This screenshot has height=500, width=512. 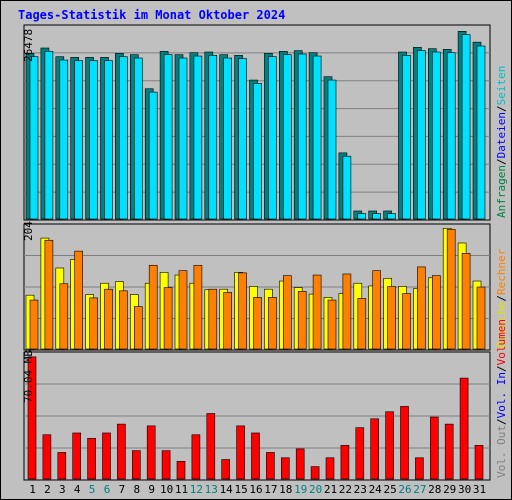 What do you see at coordinates (136, 489) in the screenshot?
I see `day-label: 8` at bounding box center [136, 489].